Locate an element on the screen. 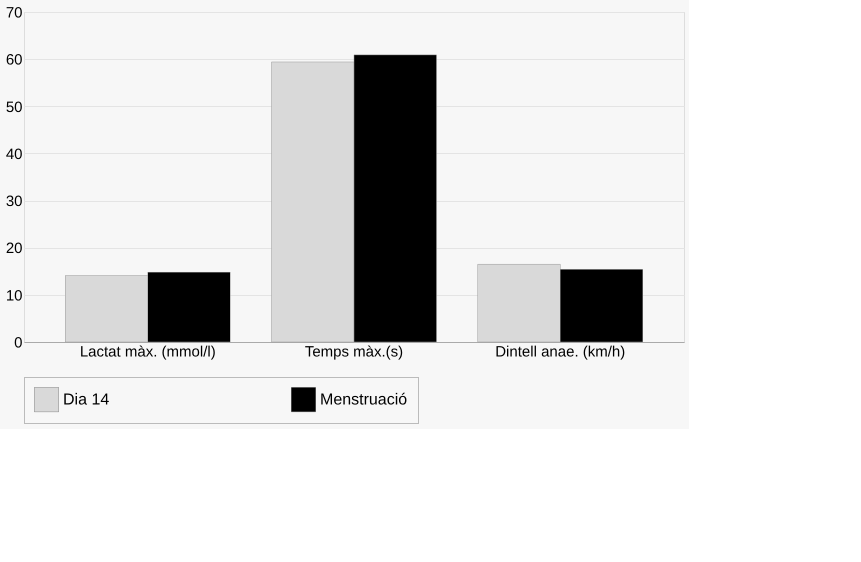  y-tick-label: 0 is located at coordinates (18, 343).